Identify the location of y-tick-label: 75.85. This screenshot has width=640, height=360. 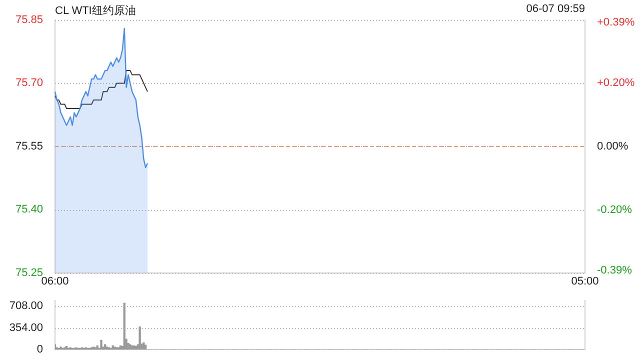
(29, 20).